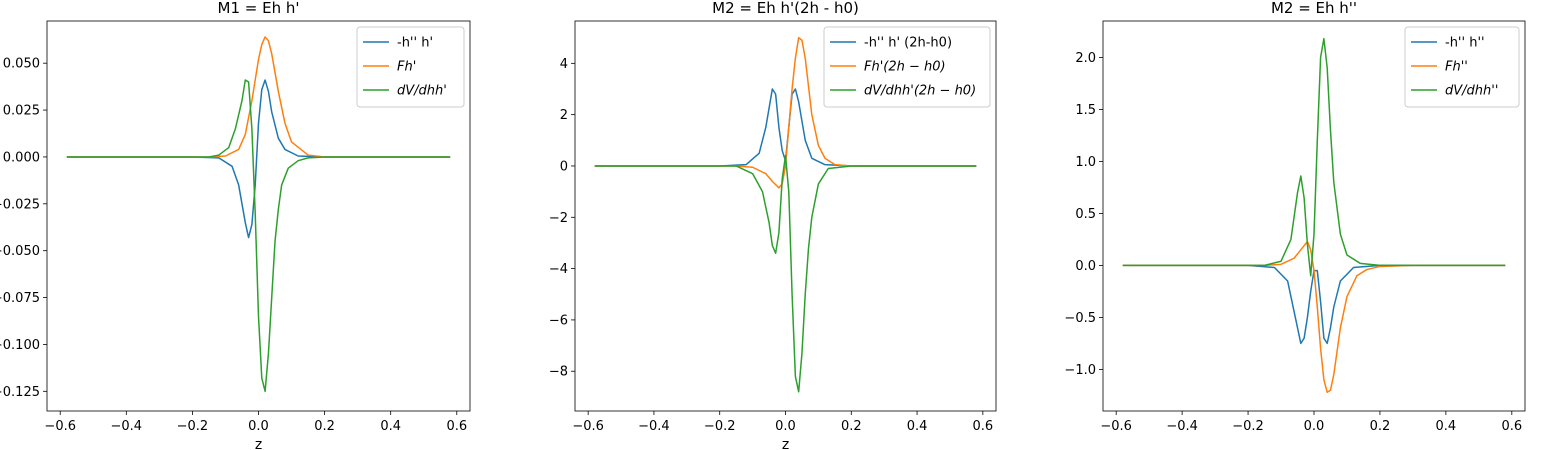 This screenshot has width=1550, height=450. I want to click on y-tick-label: −0.075, so click(20, 298).